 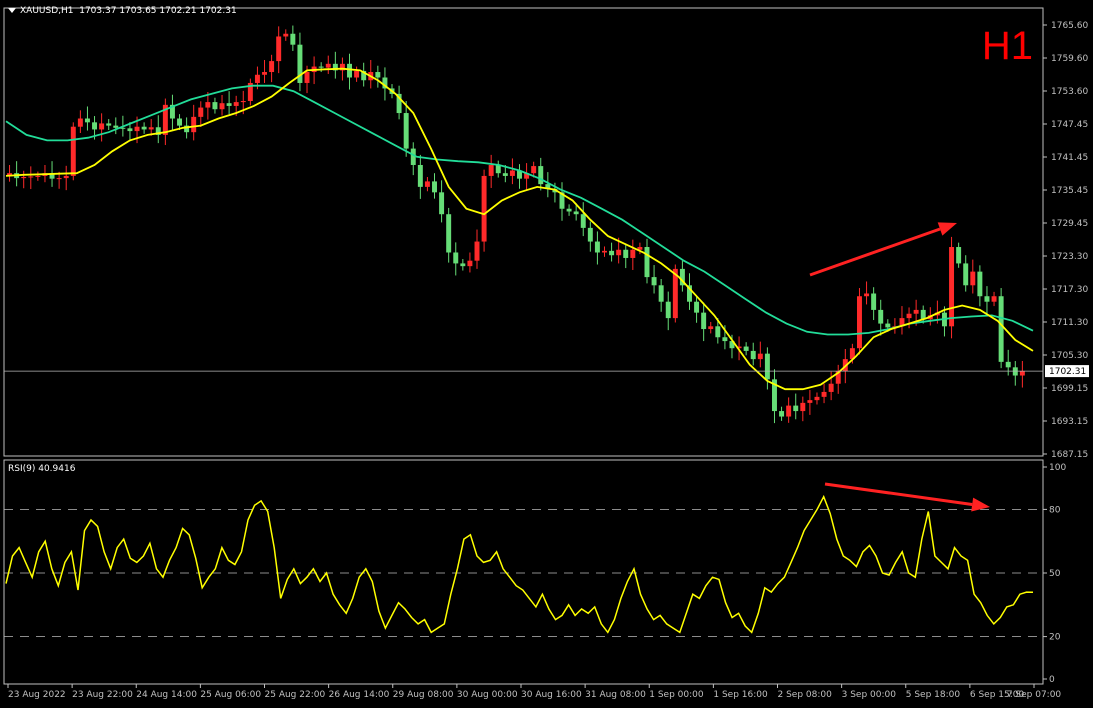 I want to click on rsi-divergence-arrow, so click(x=907, y=497).